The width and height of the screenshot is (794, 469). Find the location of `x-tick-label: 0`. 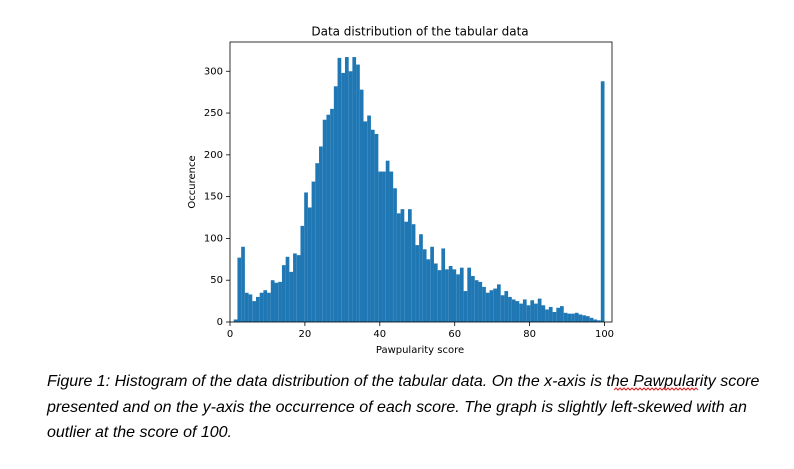

x-tick-label: 0 is located at coordinates (230, 334).